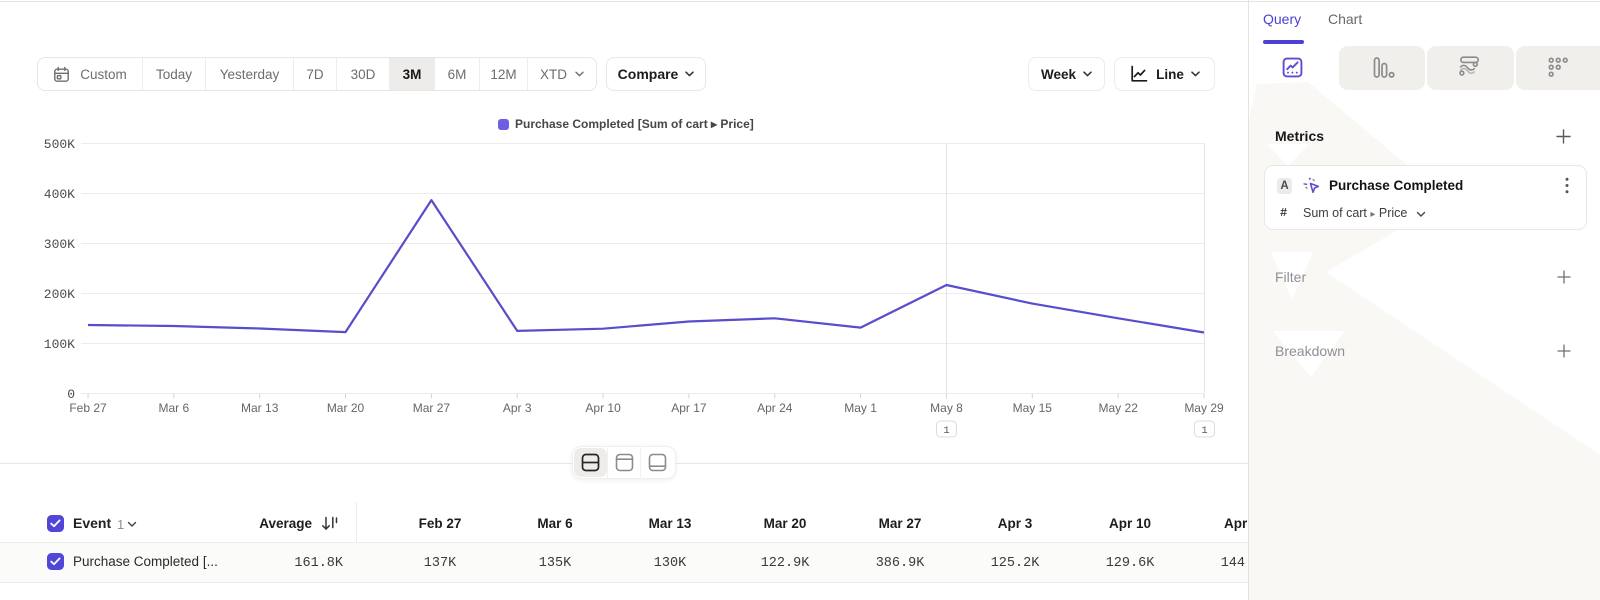  Describe the element at coordinates (346, 408) in the screenshot. I see `svg-text: Mar 20` at that location.